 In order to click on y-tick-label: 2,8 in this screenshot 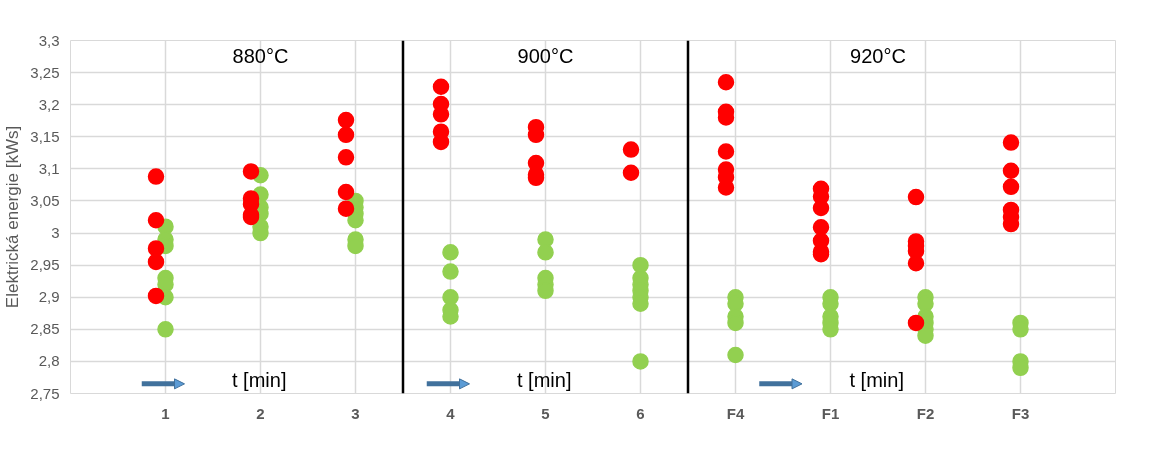, I will do `click(49, 361)`.